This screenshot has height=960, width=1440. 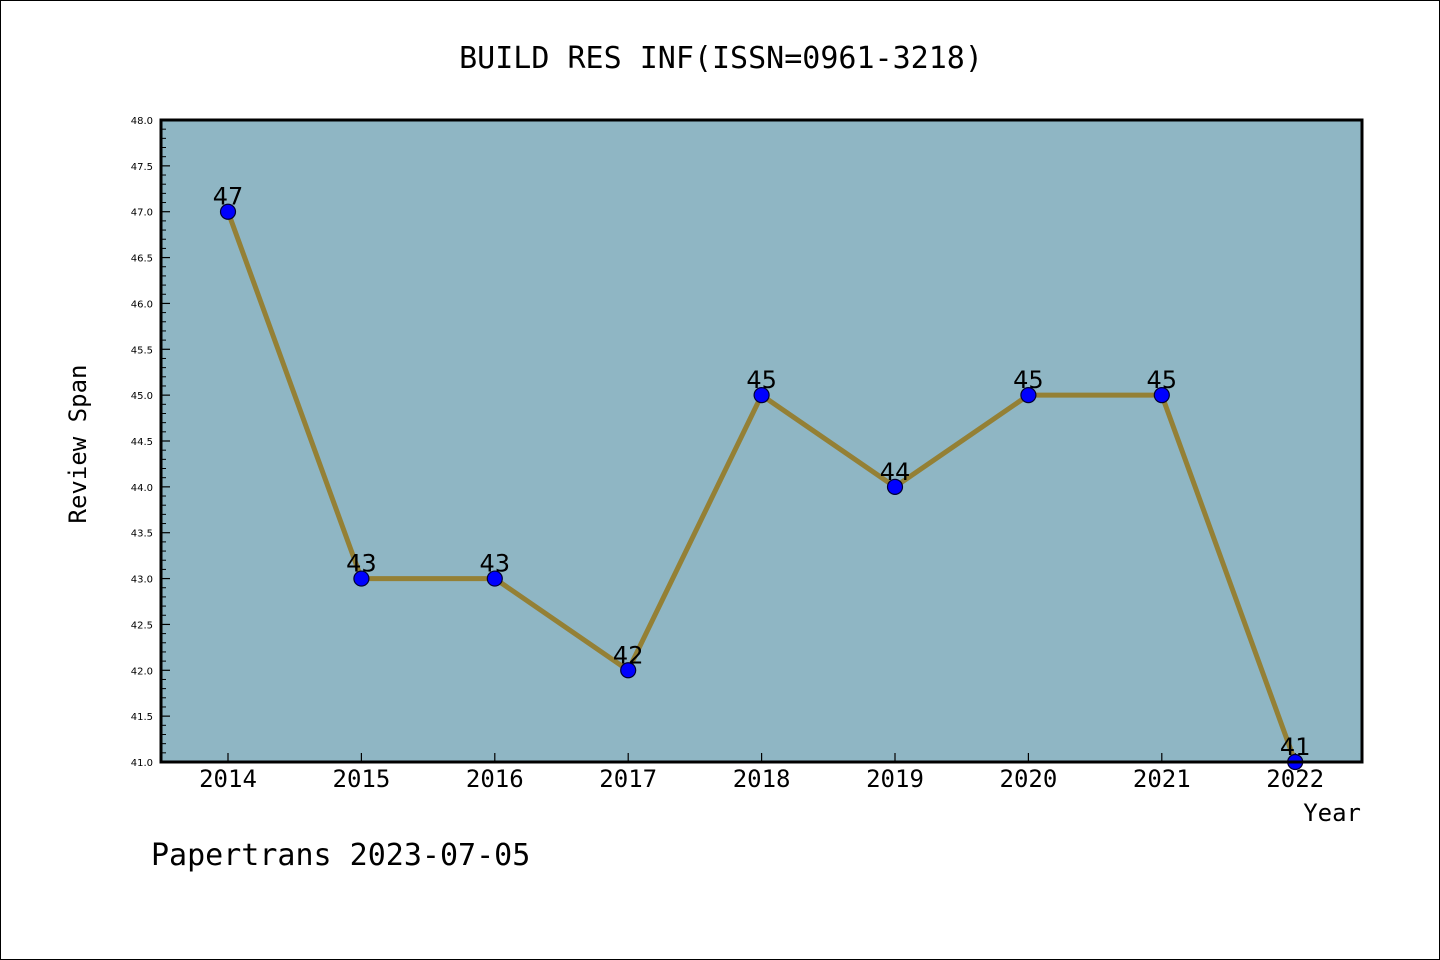 I want to click on x-axis-label: Year, so click(x=1332, y=813).